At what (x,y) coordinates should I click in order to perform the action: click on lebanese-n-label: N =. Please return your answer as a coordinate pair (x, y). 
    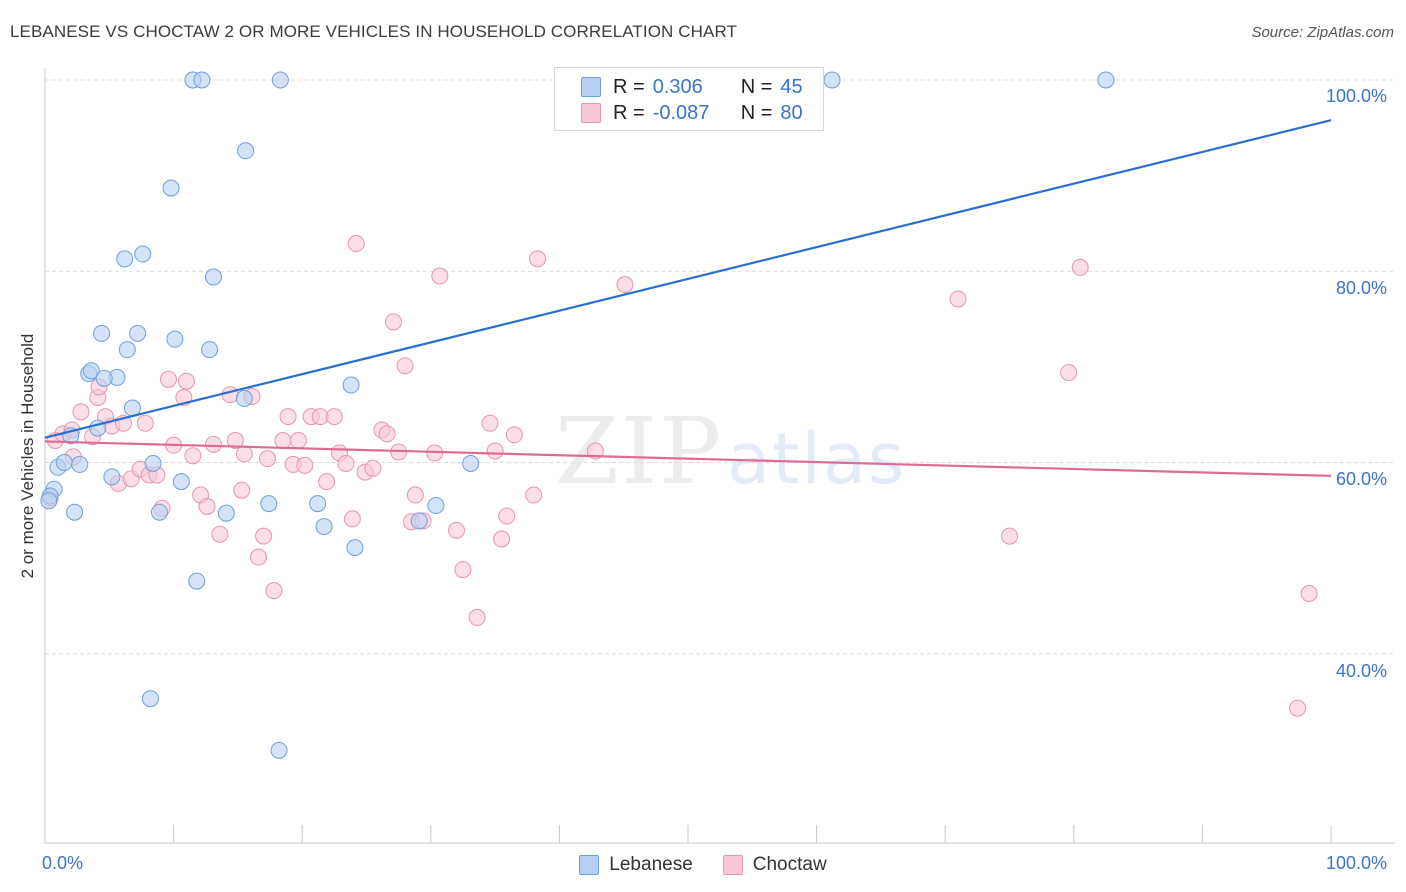
    Looking at the image, I should click on (756, 86).